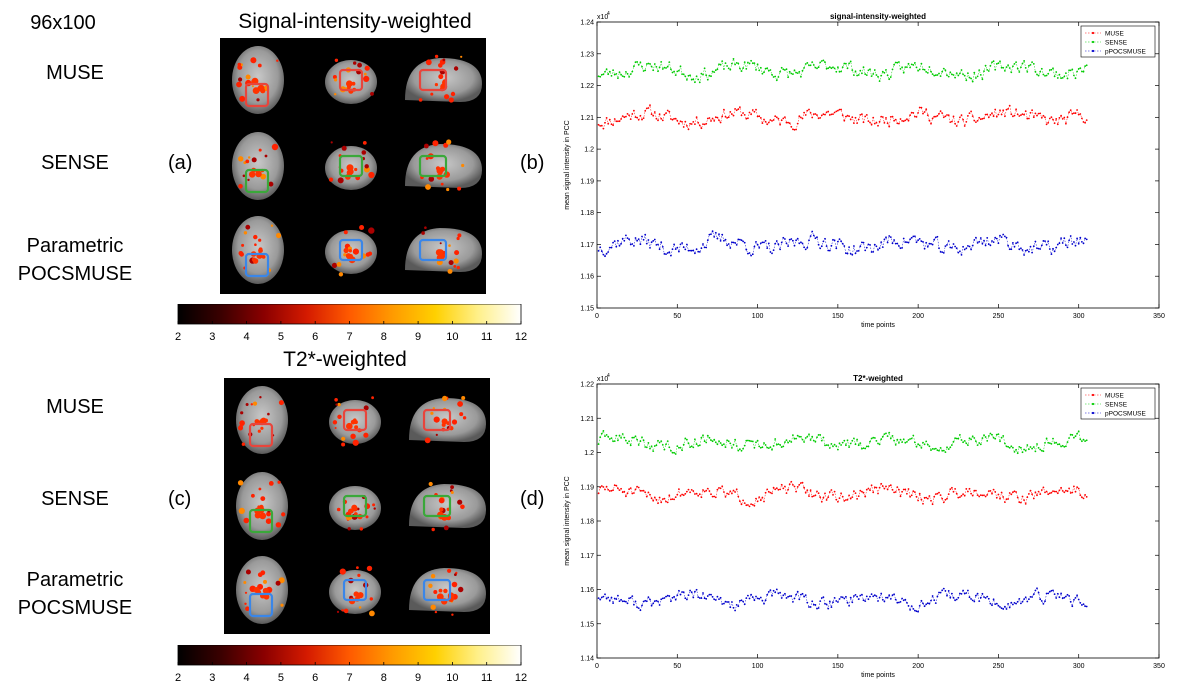  What do you see at coordinates (597, 666) in the screenshot?
I see `x-tick-label: 0` at bounding box center [597, 666].